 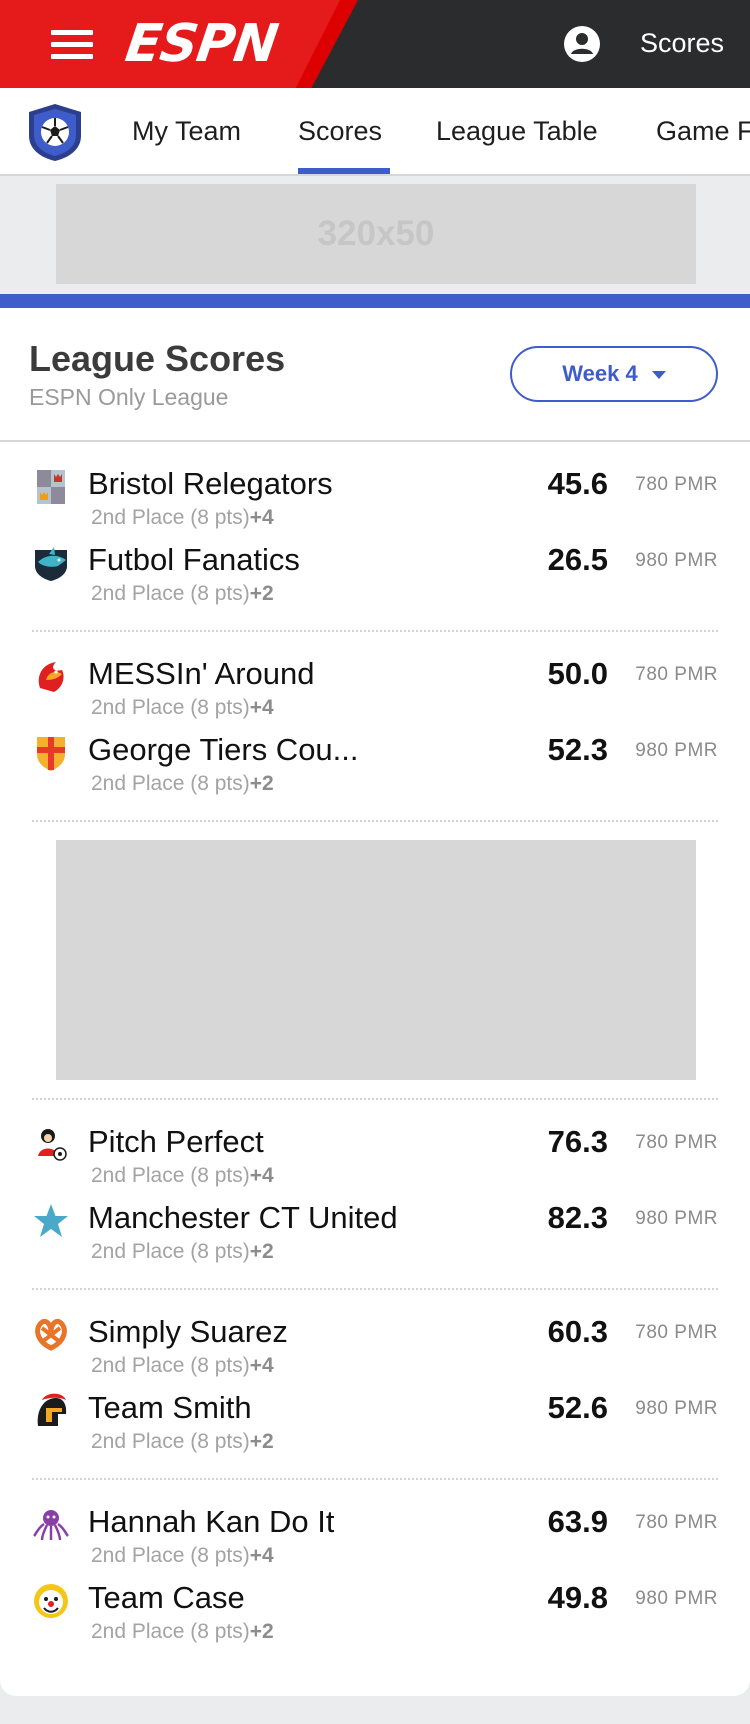 I want to click on team-name: Manchester CT United, so click(x=243, y=1217).